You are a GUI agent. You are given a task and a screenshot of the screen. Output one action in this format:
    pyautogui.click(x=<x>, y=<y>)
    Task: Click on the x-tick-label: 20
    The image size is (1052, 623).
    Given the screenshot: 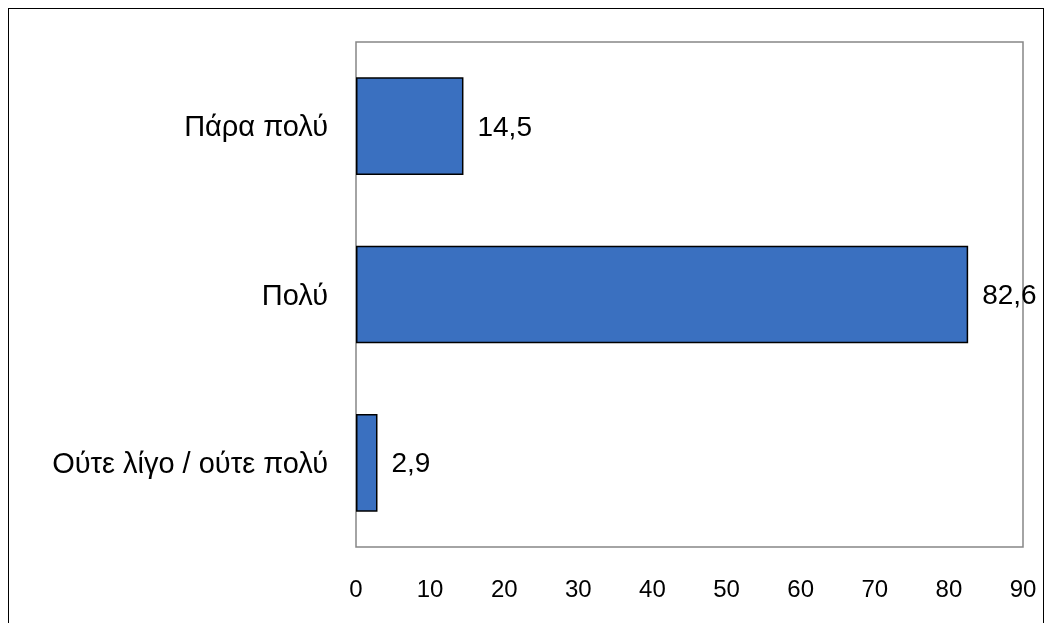 What is the action you would take?
    pyautogui.click(x=504, y=588)
    